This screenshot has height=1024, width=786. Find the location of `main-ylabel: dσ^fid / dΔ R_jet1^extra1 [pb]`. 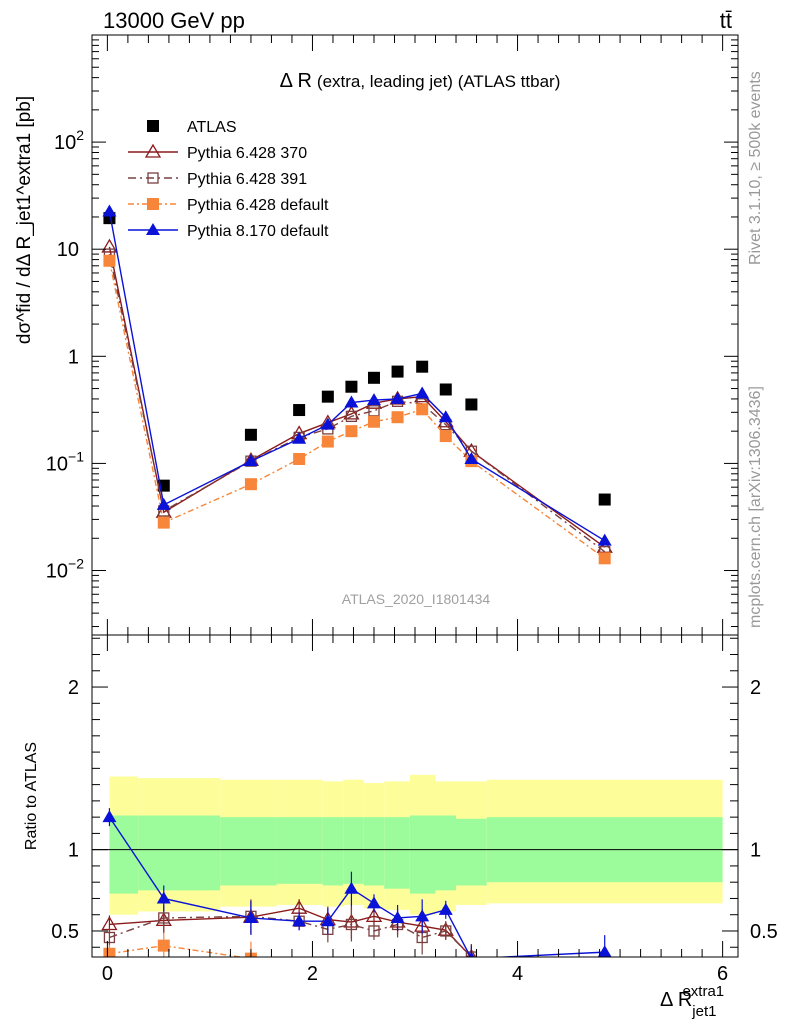

main-ylabel: dσ^fid / dΔ R_jet1^extra1 [pb] is located at coordinates (24, 220).